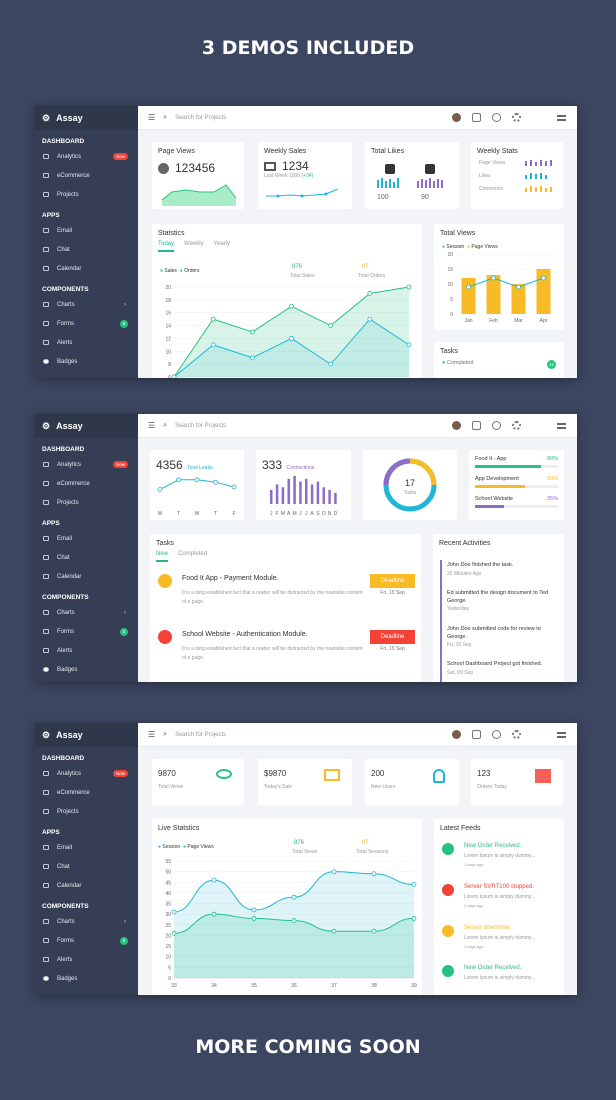 Image resolution: width=616 pixels, height=1100 pixels. What do you see at coordinates (487, 928) in the screenshot?
I see `feed-3: Server downtime.` at bounding box center [487, 928].